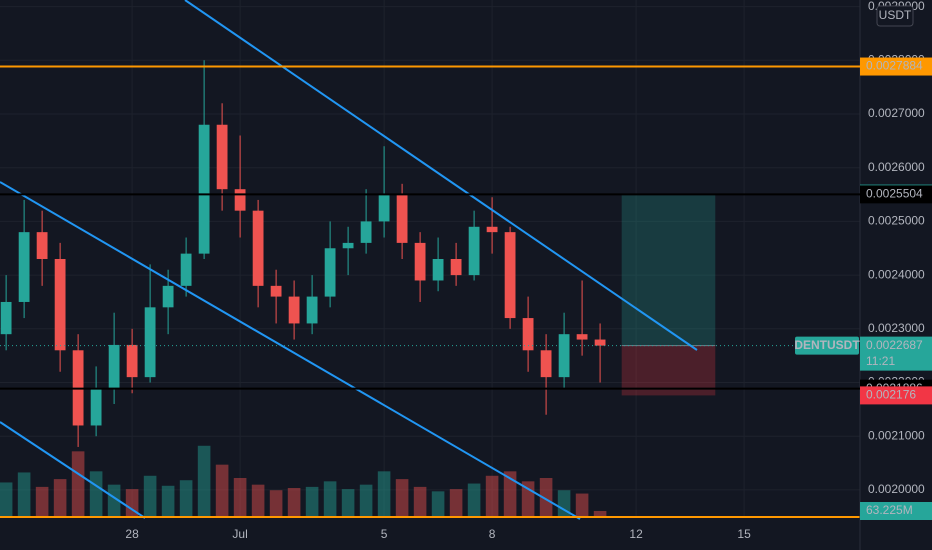 This screenshot has height=550, width=932. Describe the element at coordinates (132, 534) in the screenshot. I see `x-tick-label: 28` at that location.